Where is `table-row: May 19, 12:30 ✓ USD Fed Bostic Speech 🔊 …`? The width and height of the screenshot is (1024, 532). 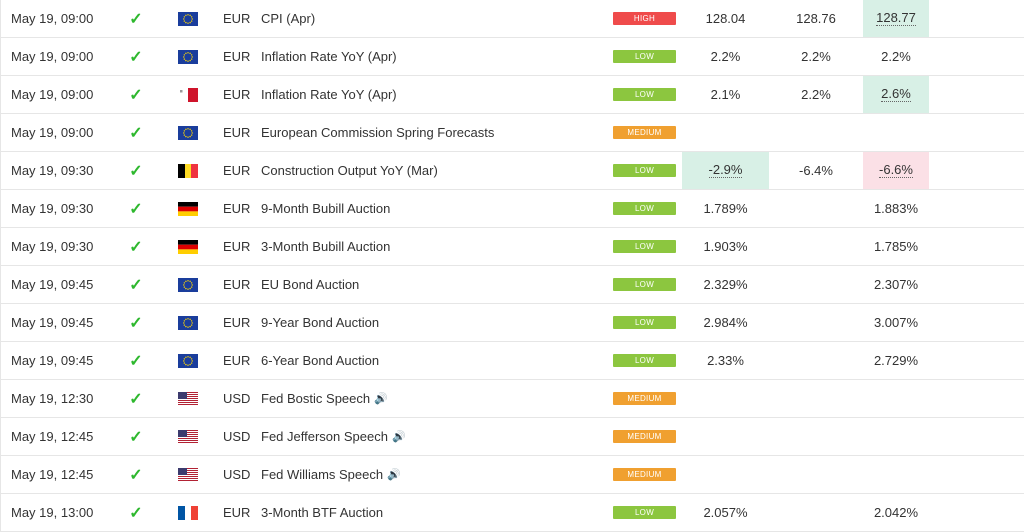
table-row: May 19, 12:30 ✓ USD Fed Bostic Speech 🔊 … is located at coordinates (512, 399).